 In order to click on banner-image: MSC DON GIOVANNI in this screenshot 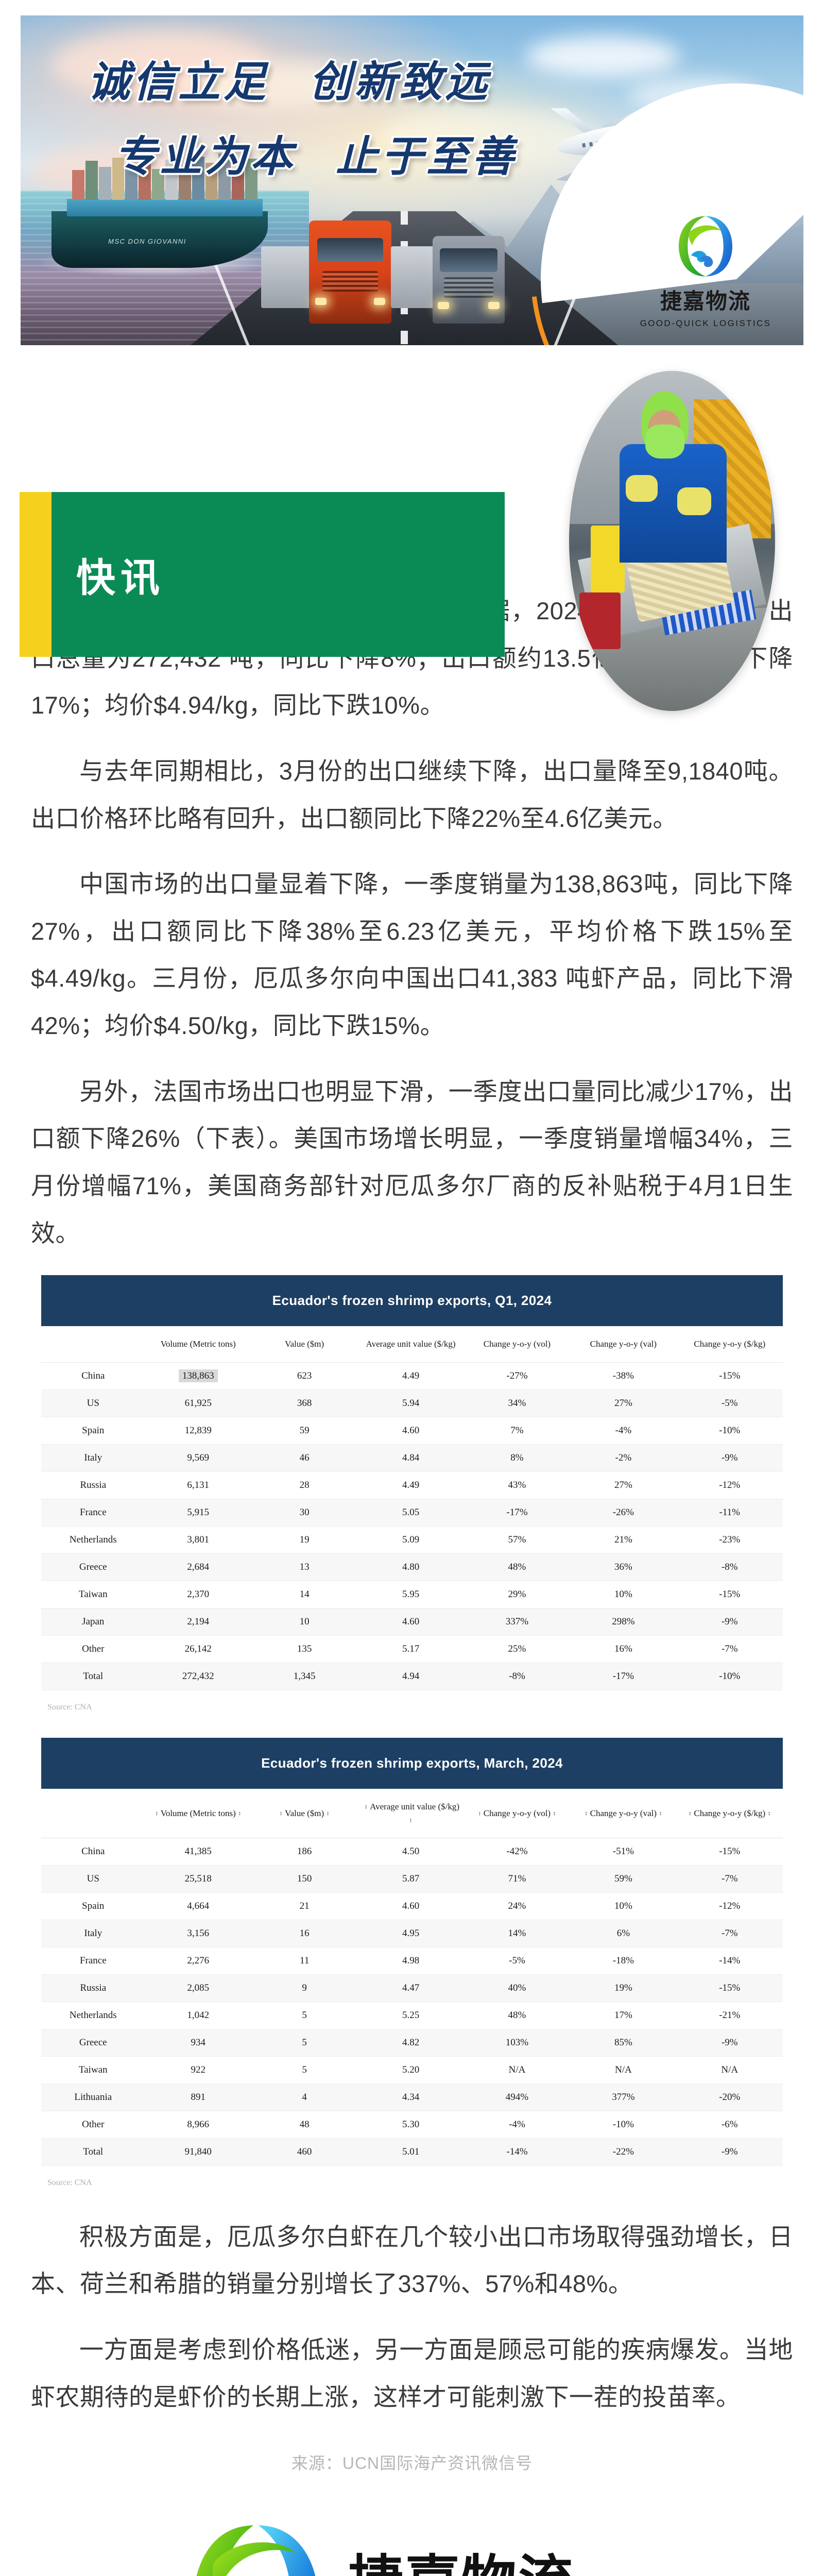, I will do `click(412, 180)`.